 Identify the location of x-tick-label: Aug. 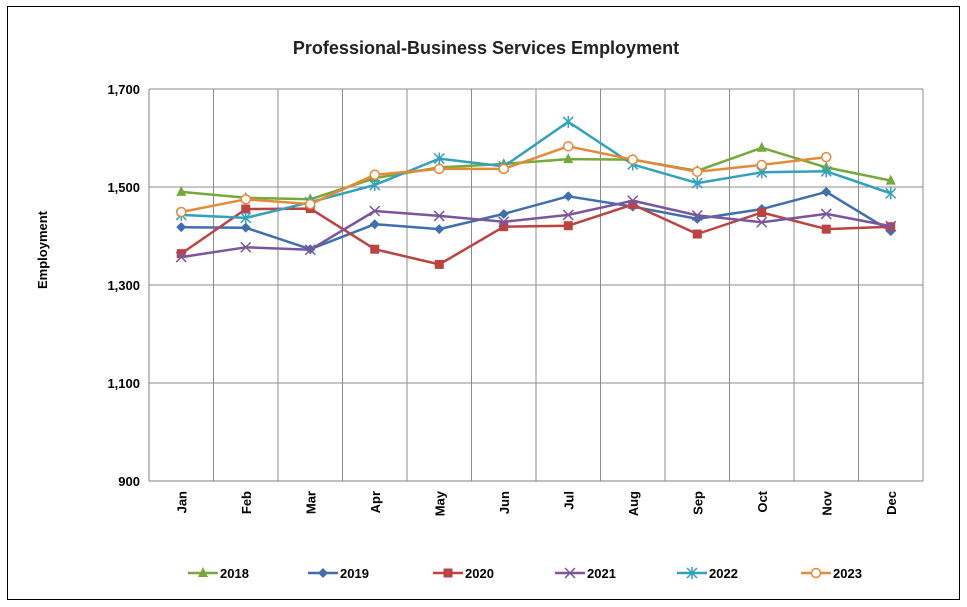
(633, 503).